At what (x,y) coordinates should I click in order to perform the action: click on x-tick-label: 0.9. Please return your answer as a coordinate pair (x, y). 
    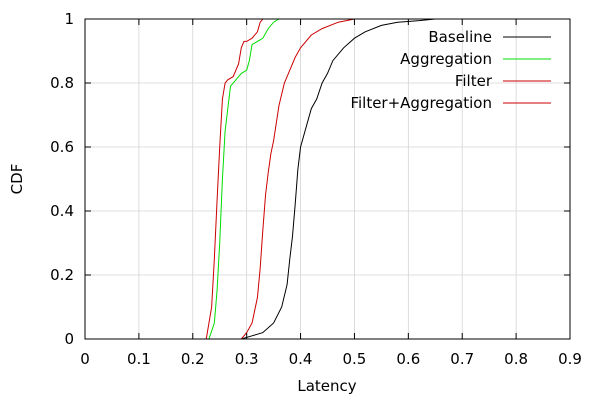
    Looking at the image, I should click on (570, 359).